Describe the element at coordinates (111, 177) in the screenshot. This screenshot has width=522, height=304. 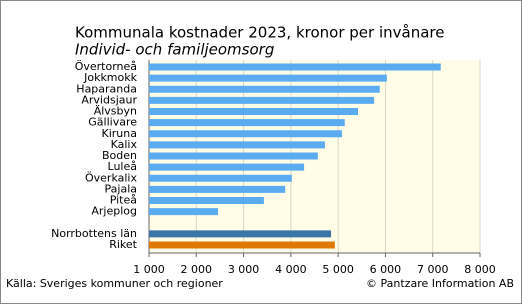
I see `y-tick-label: Överkalix` at that location.